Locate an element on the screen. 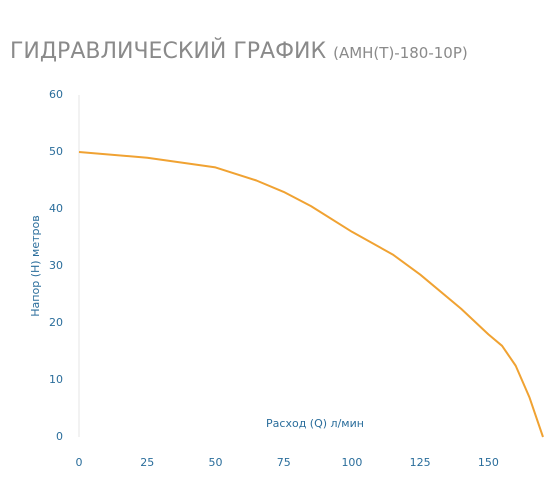  chart-title: ГИДРАВЛИЧЕСКИЙ ГРАФИК (АМН(Т)-180-10Р) is located at coordinates (239, 51).